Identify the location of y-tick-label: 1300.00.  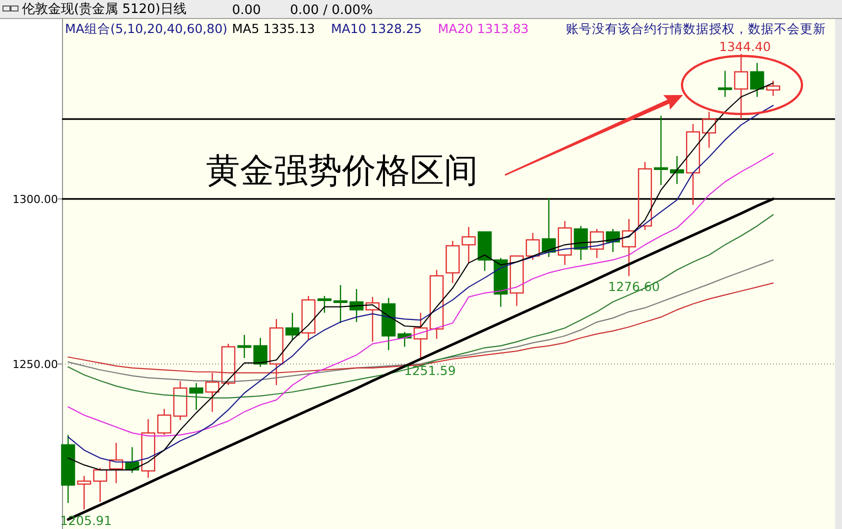
(35, 199).